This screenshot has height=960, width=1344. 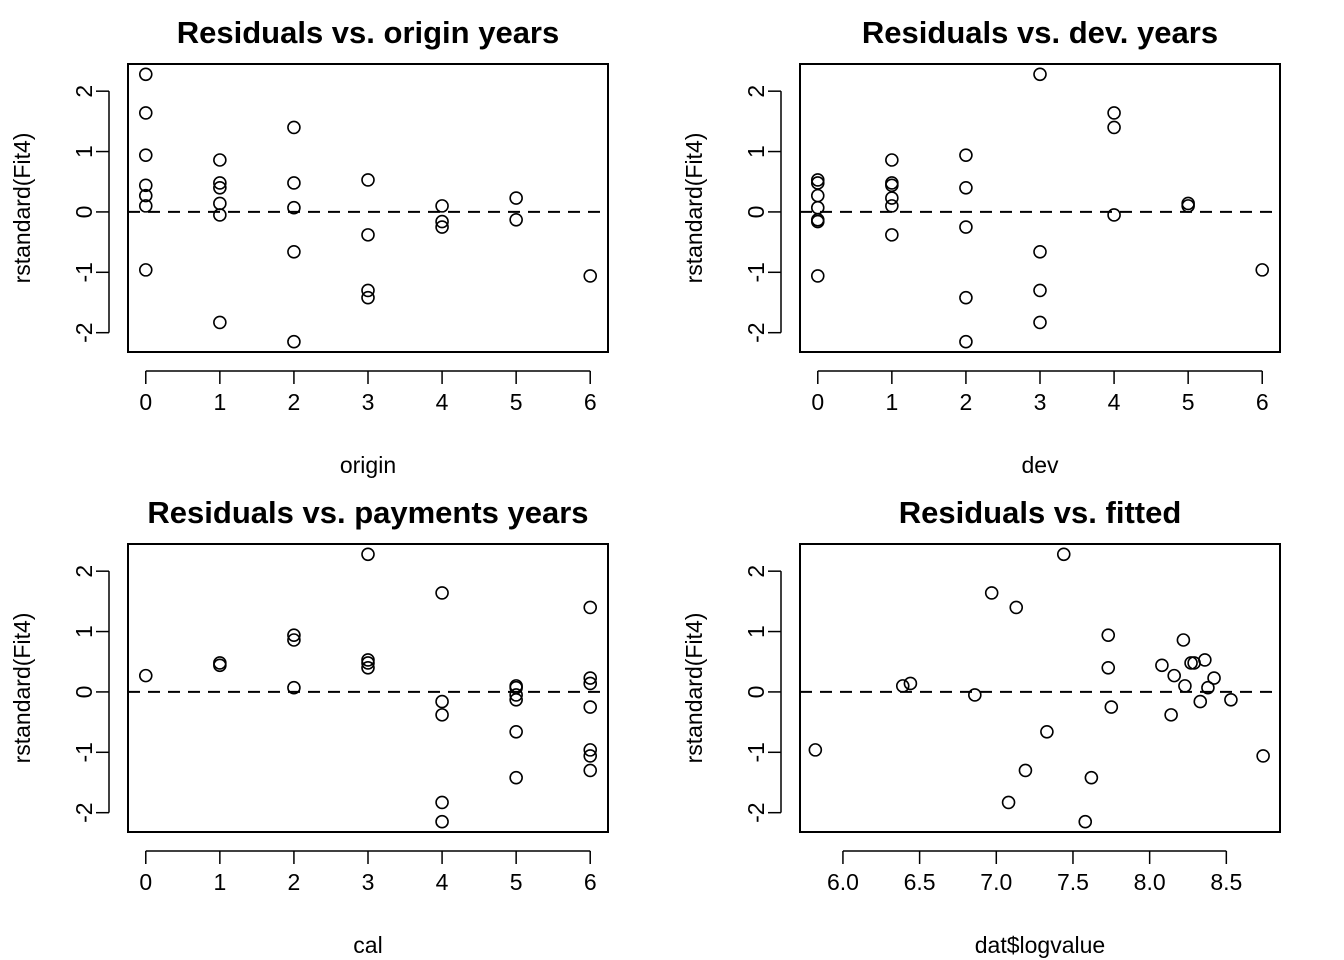 I want to click on chart-title: Residuals vs. fitted, so click(x=1040, y=512).